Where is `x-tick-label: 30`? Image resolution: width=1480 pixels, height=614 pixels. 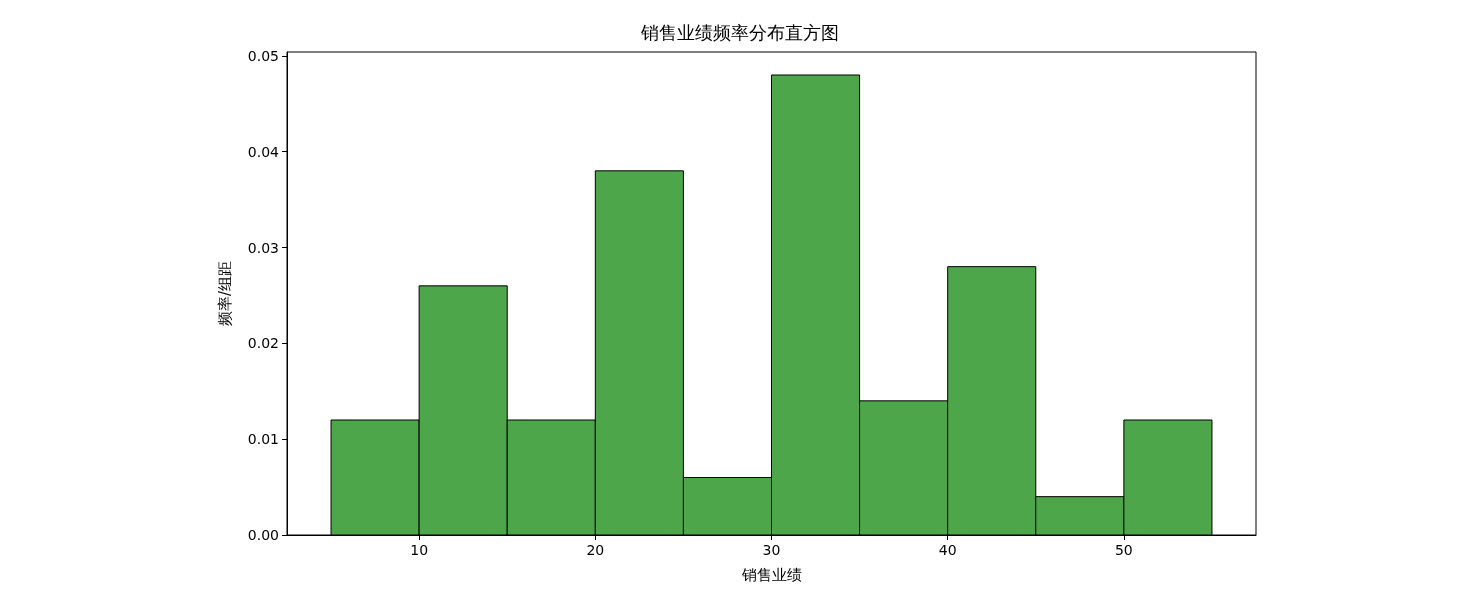
x-tick-label: 30 is located at coordinates (771, 550).